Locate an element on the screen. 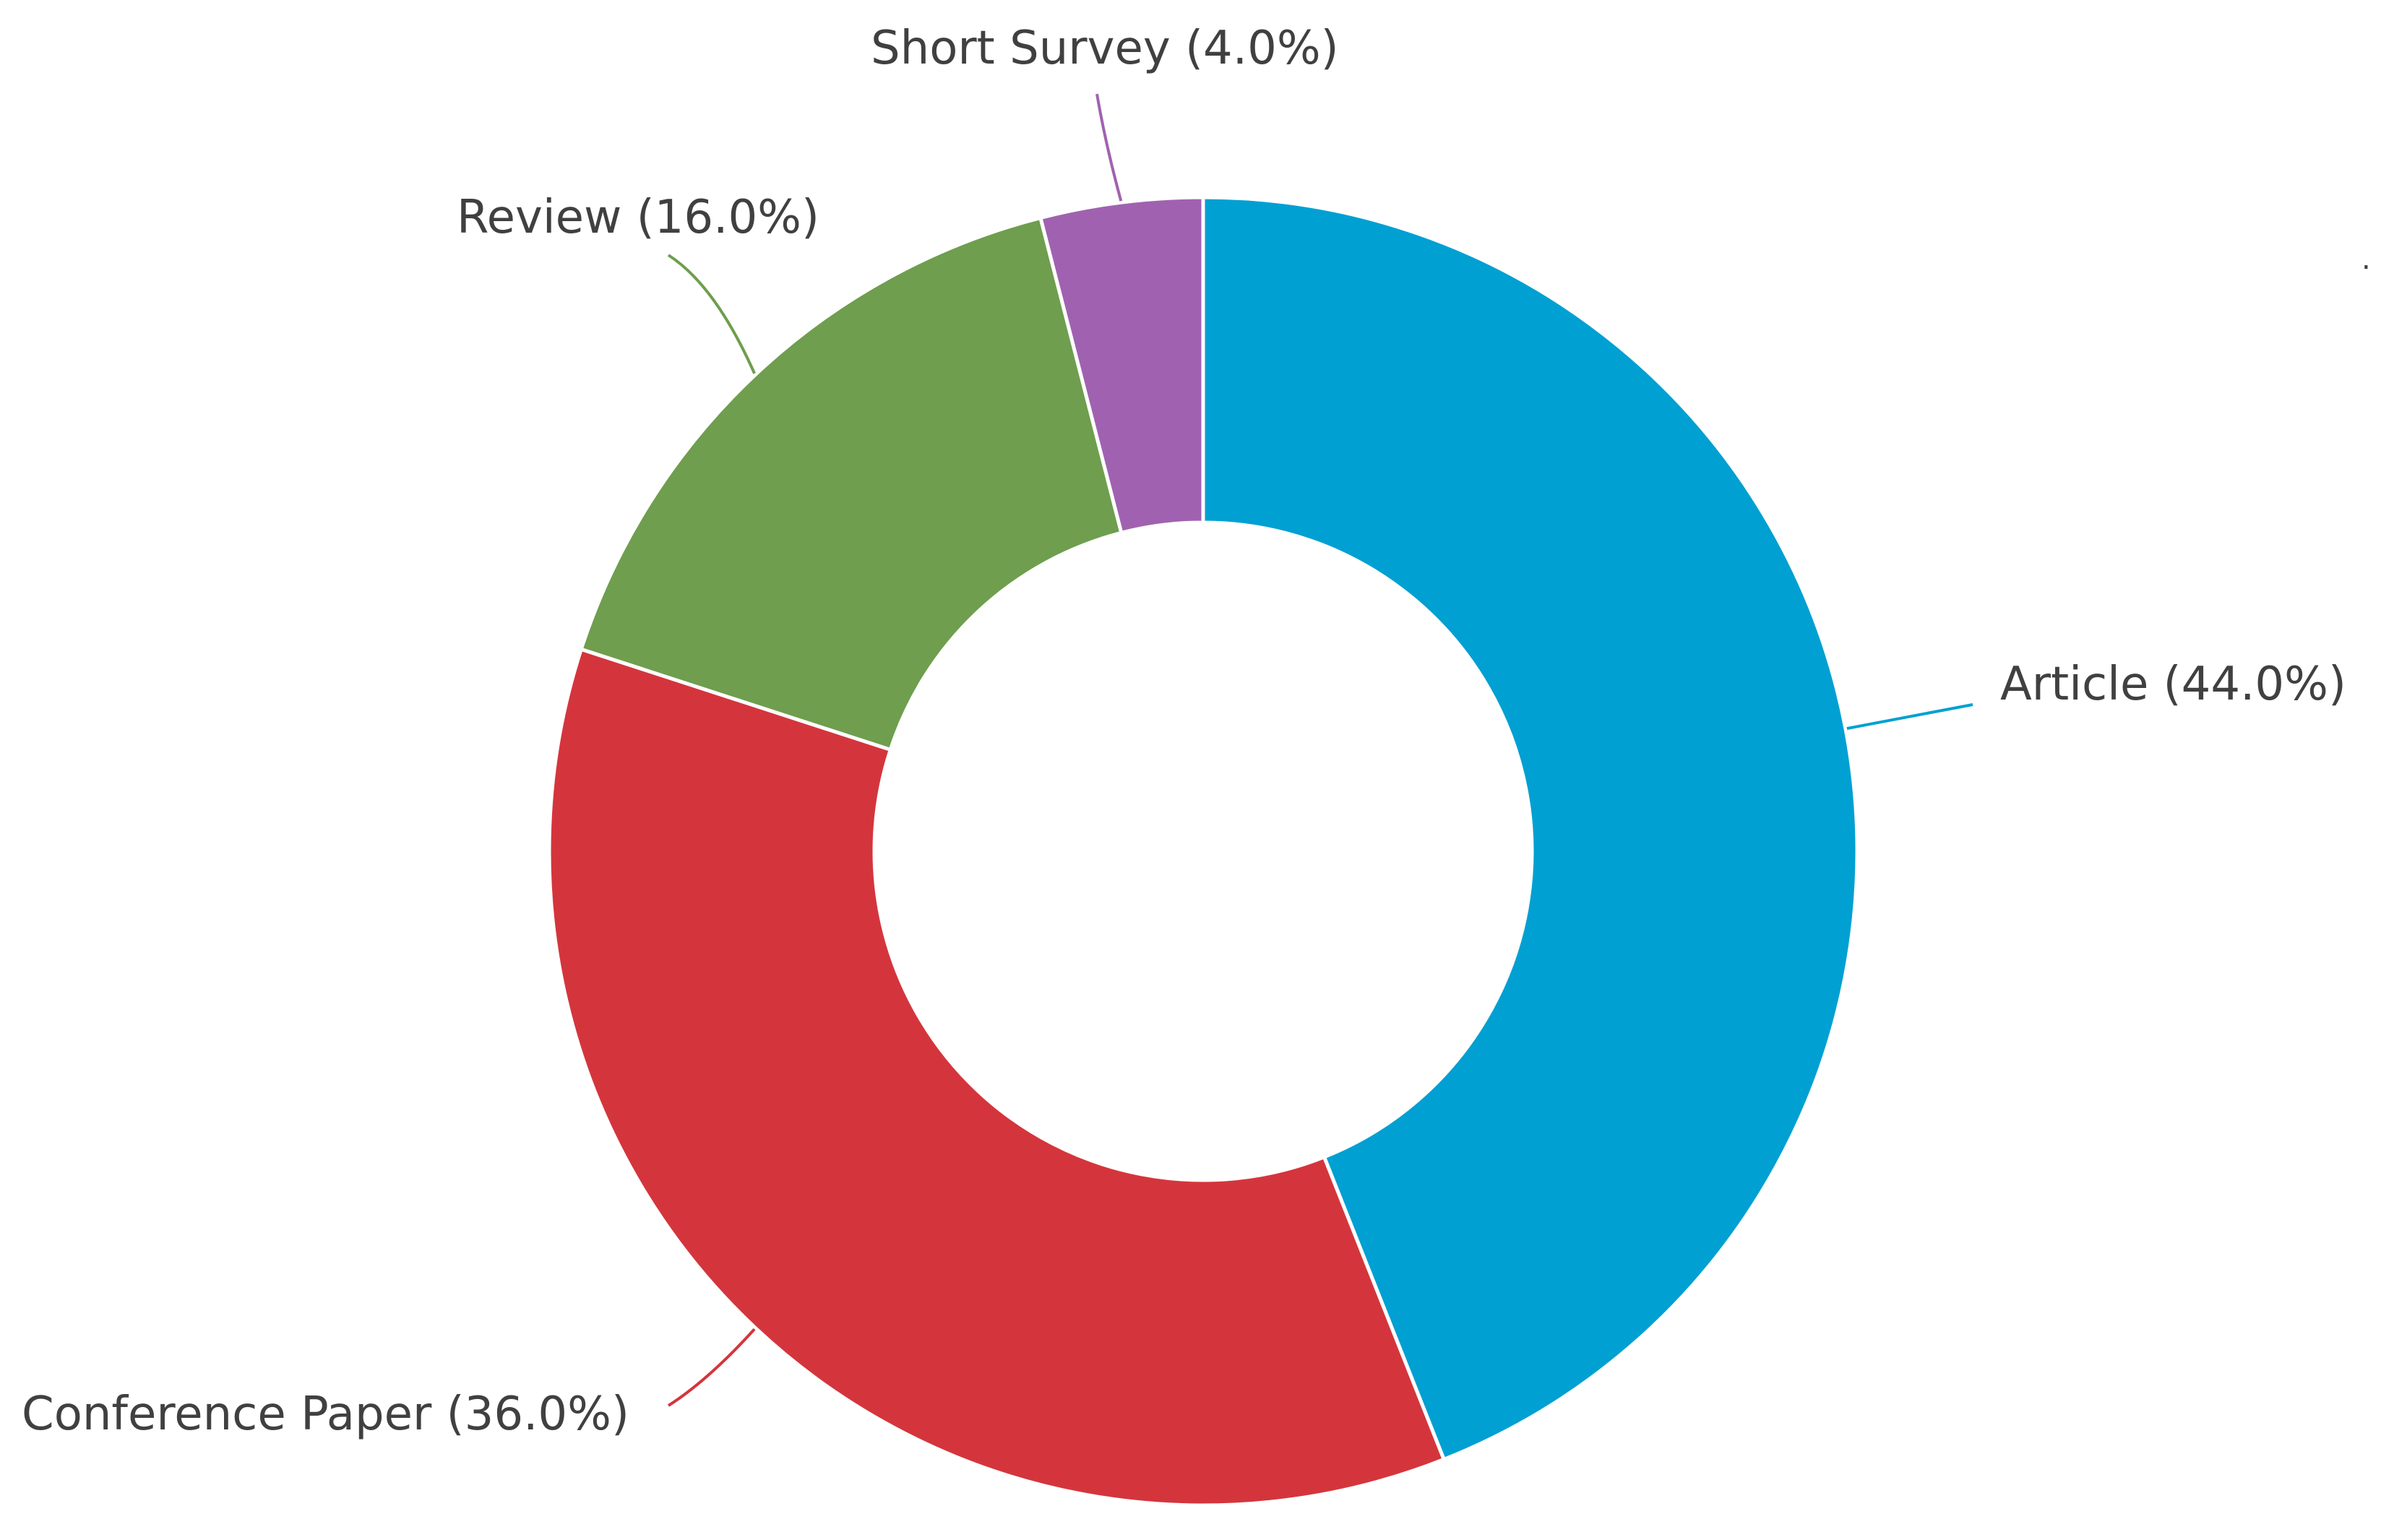  leader-line-conference-paper is located at coordinates (711, 1367).